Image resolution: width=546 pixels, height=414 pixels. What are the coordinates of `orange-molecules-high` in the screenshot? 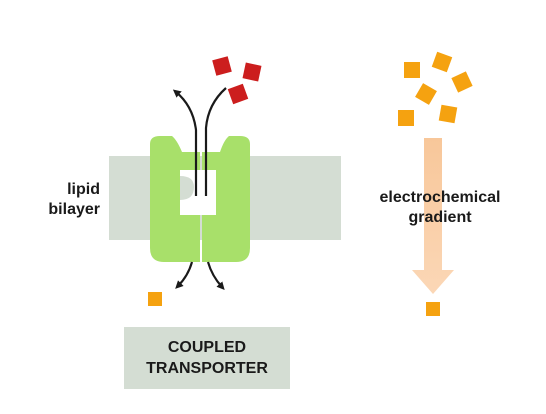 It's located at (435, 88).